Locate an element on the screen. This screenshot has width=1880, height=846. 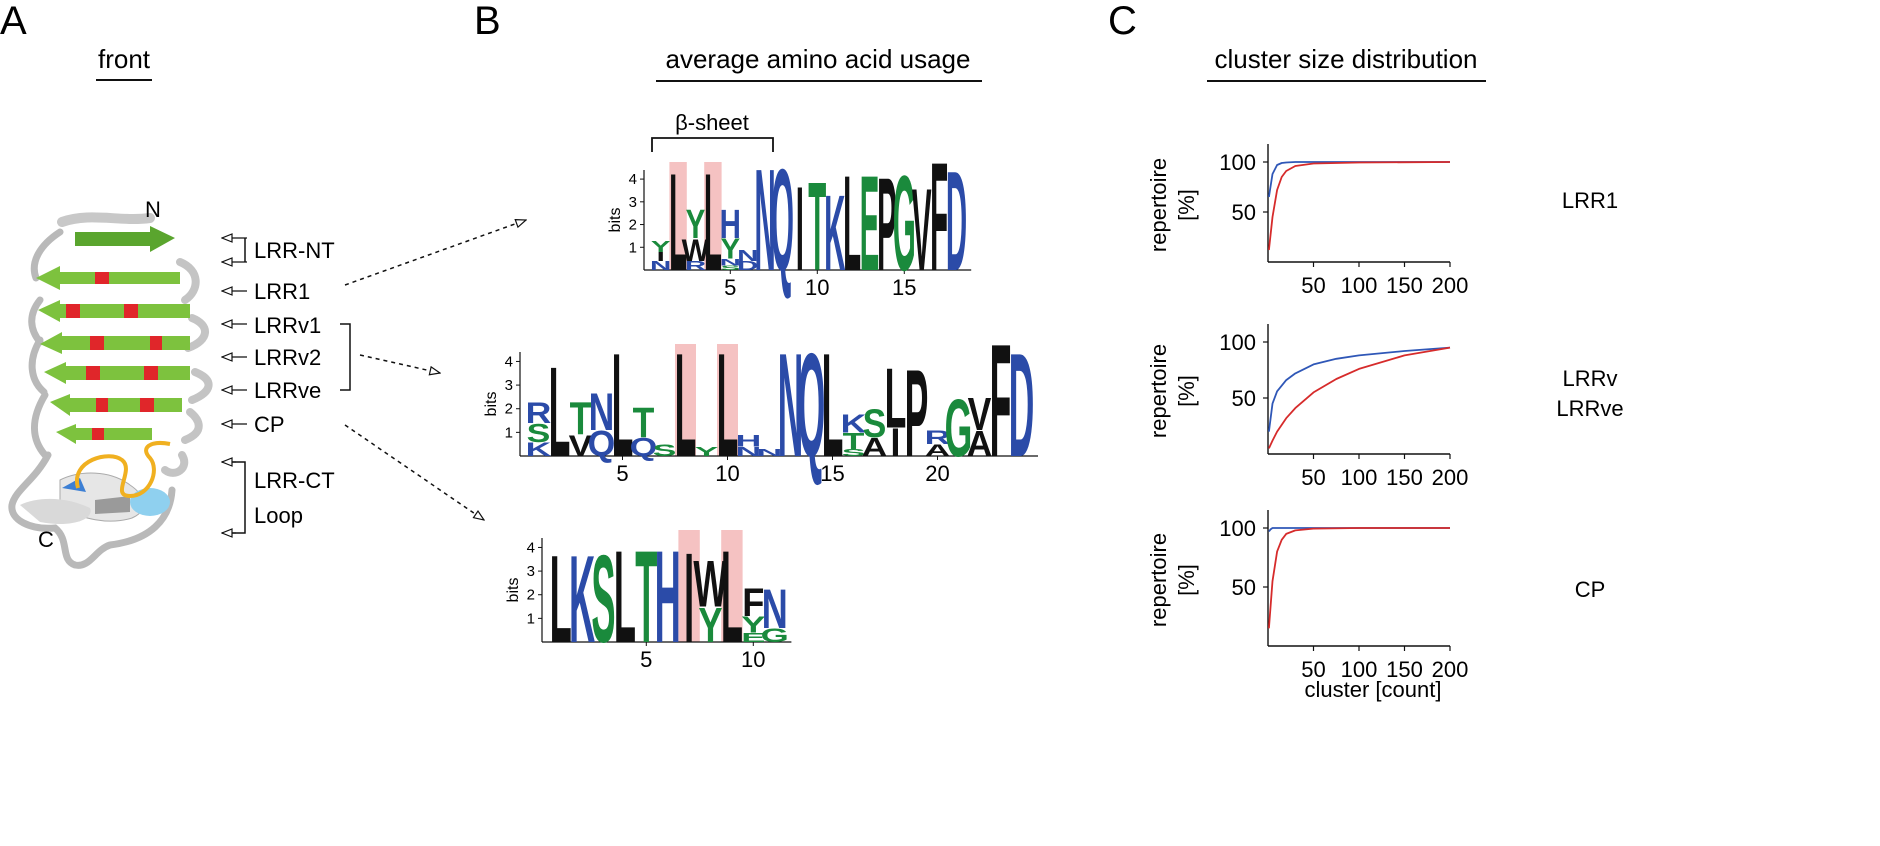
loop-blob-light is located at coordinates (150, 502).